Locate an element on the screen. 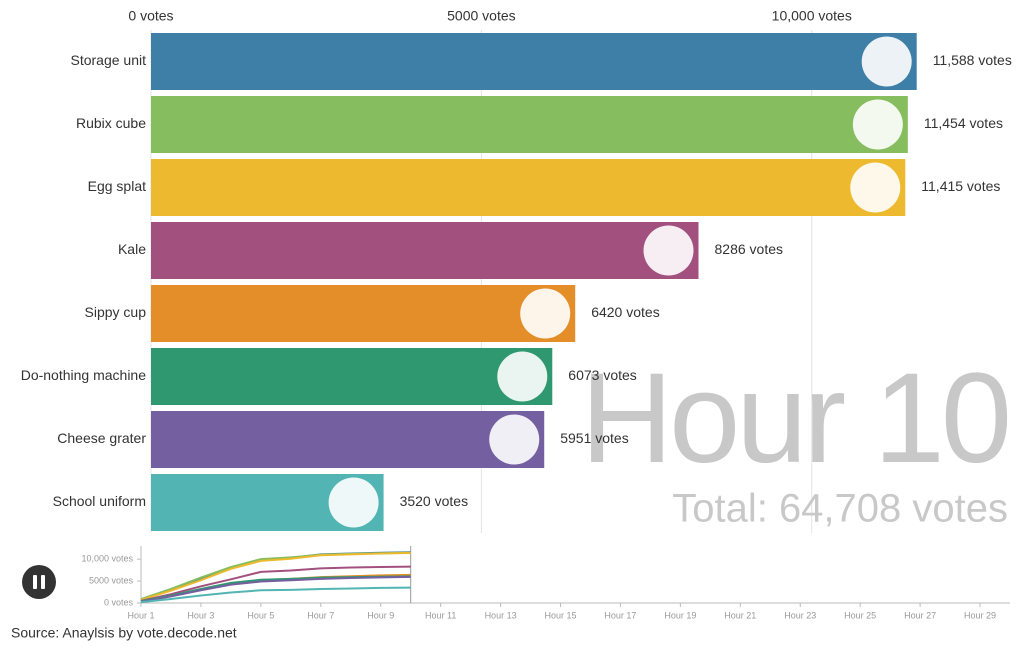  pause-circle is located at coordinates (39, 582).